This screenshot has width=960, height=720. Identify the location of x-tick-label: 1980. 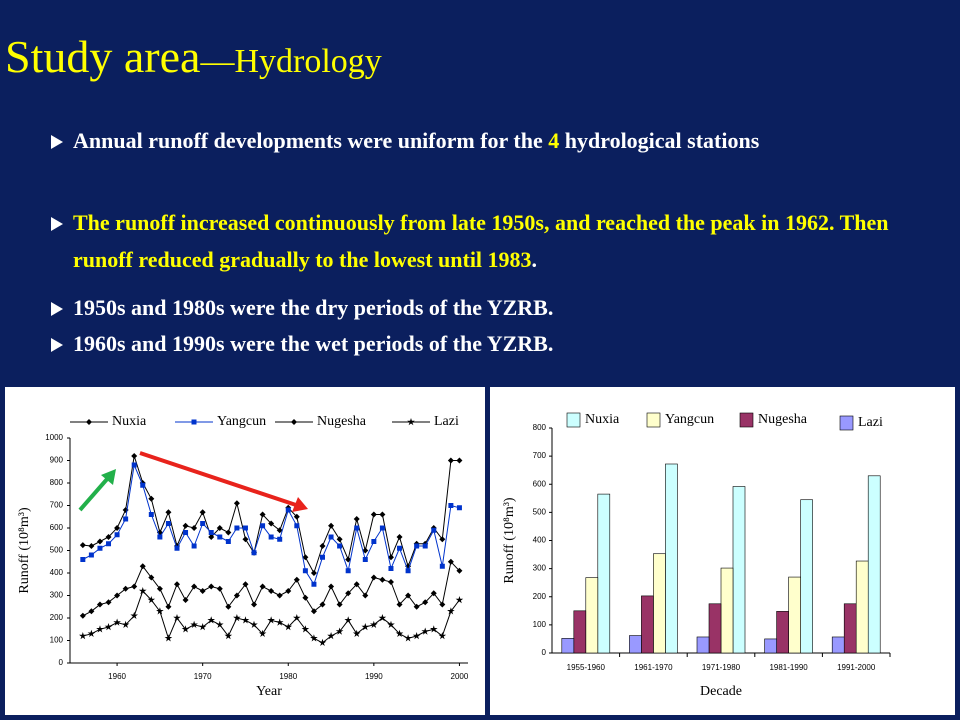
(288, 676).